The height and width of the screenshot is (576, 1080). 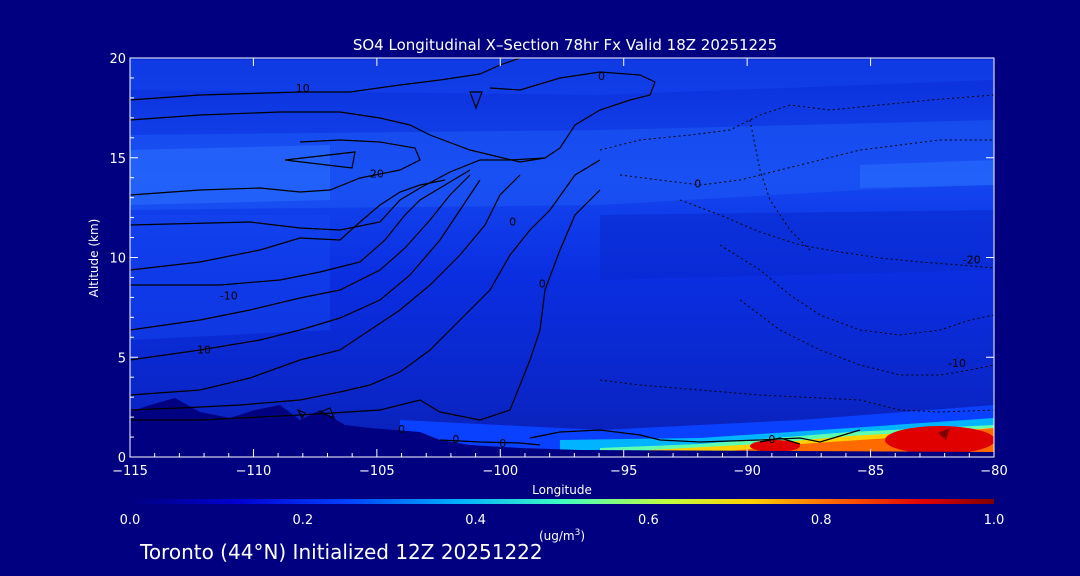 I want to click on x-tick-label: −80, so click(x=993, y=471).